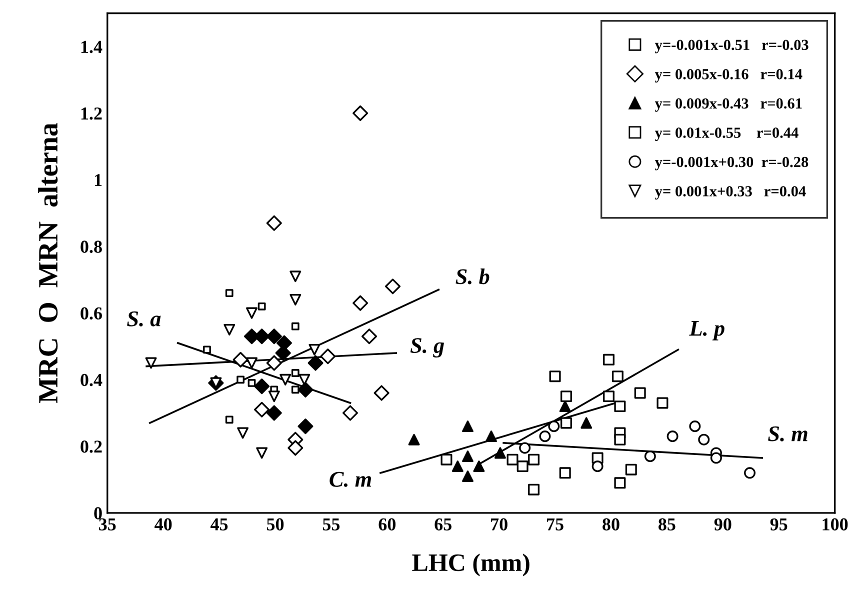 The height and width of the screenshot is (602, 866). What do you see at coordinates (723, 524) in the screenshot?
I see `x-tick-label: 90` at bounding box center [723, 524].